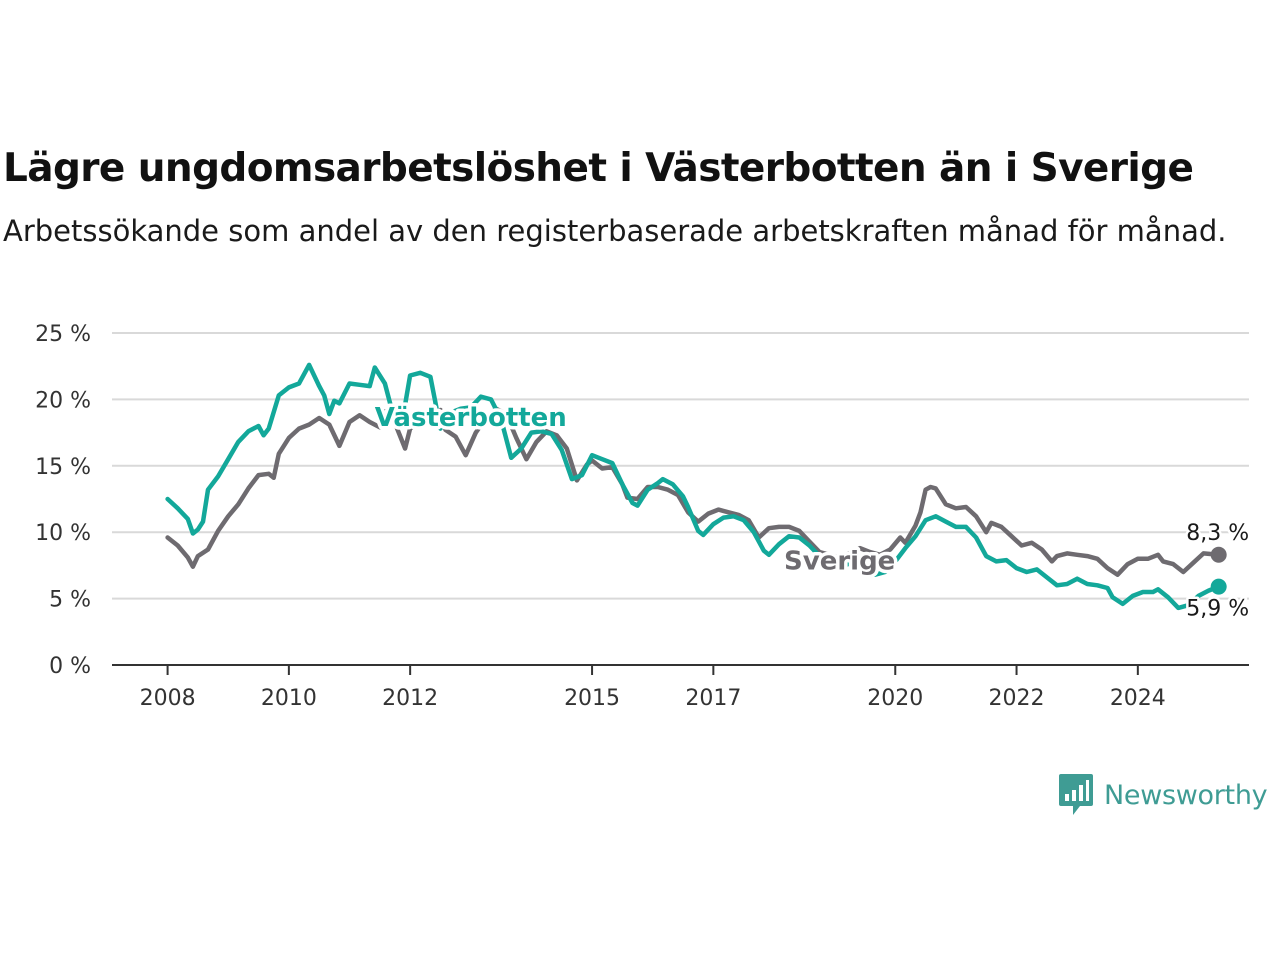 This screenshot has width=1280, height=960. I want to click on x-tick-label: 2017, so click(713, 698).